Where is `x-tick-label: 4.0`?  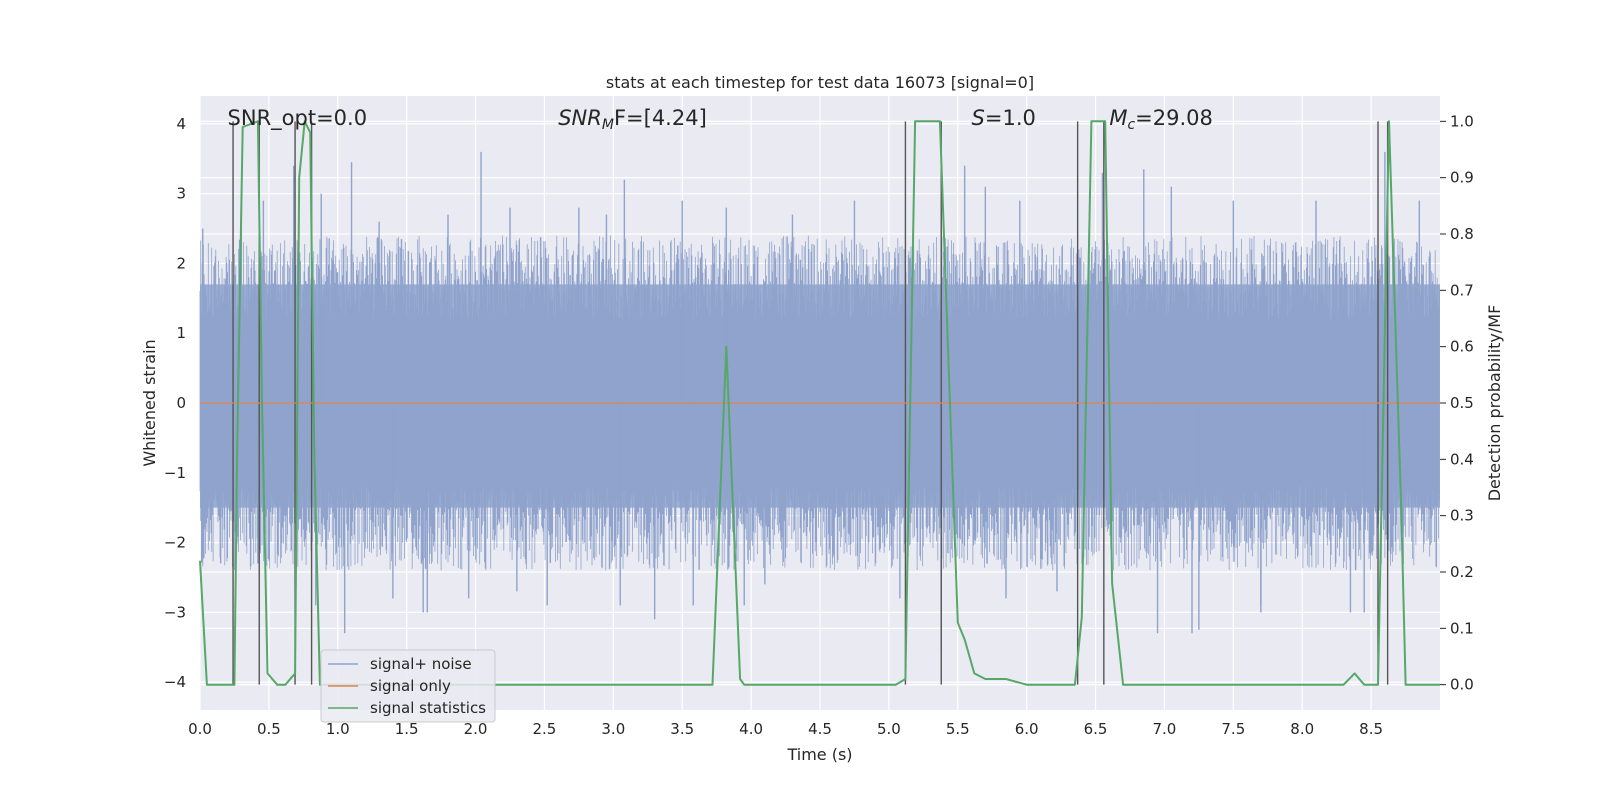
x-tick-label: 4.0 is located at coordinates (751, 729).